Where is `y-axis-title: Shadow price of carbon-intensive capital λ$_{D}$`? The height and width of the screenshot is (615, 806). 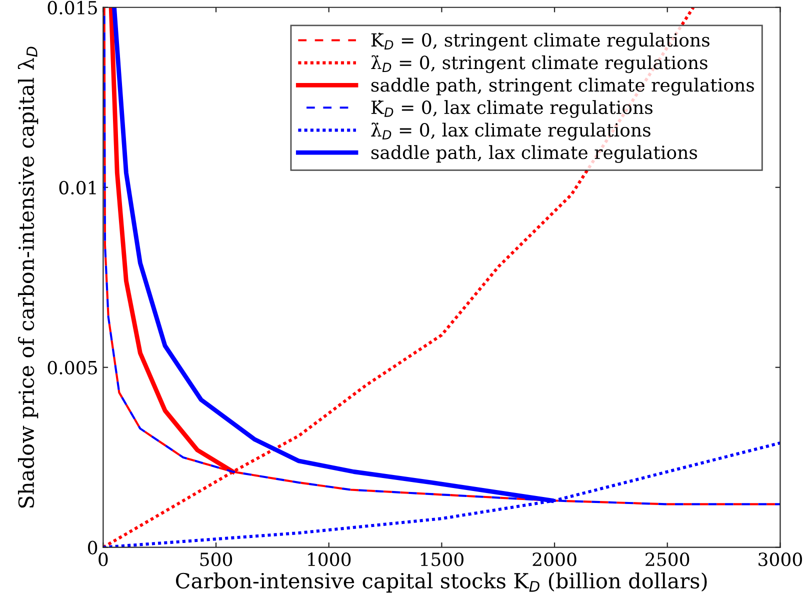 y-axis-title: Shadow price of carbon-intensive capital λ$_{D}$ is located at coordinates (28, 277).